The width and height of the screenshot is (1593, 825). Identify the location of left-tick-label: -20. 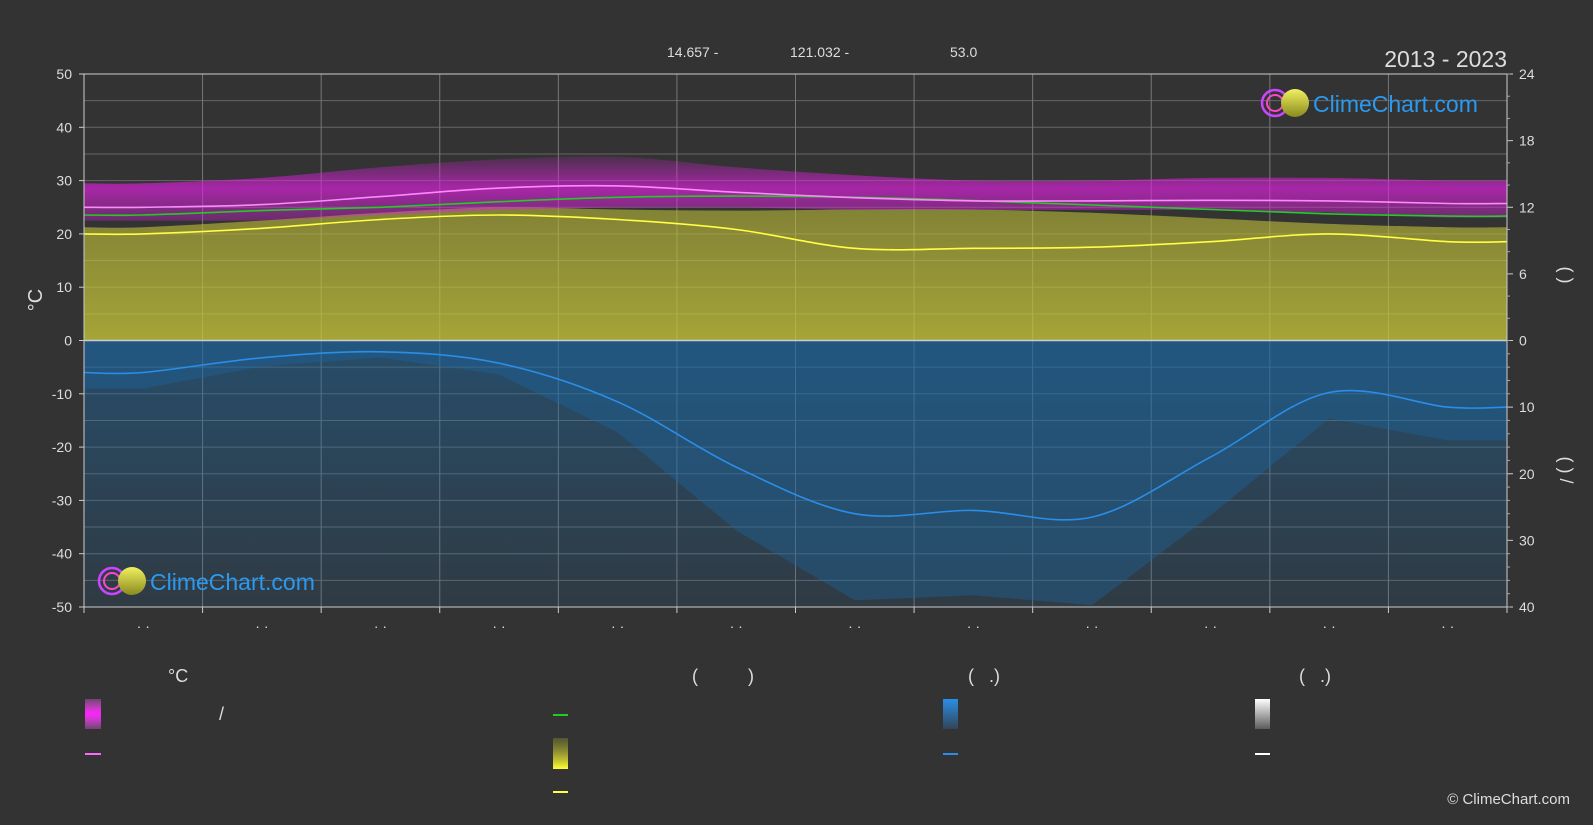
(62, 447).